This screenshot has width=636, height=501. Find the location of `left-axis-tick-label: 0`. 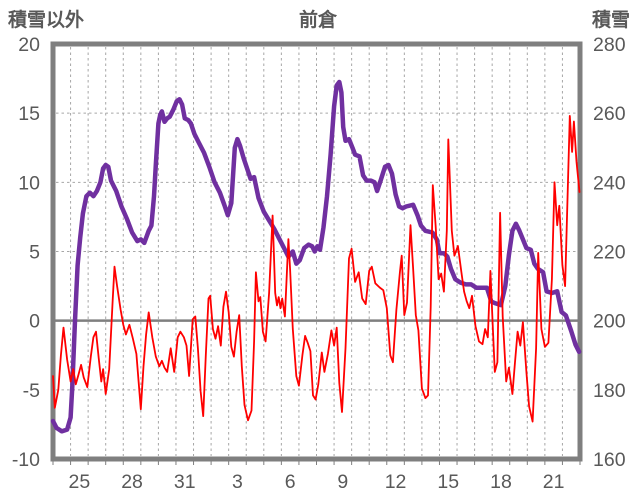

left-axis-tick-label: 0 is located at coordinates (34, 322).